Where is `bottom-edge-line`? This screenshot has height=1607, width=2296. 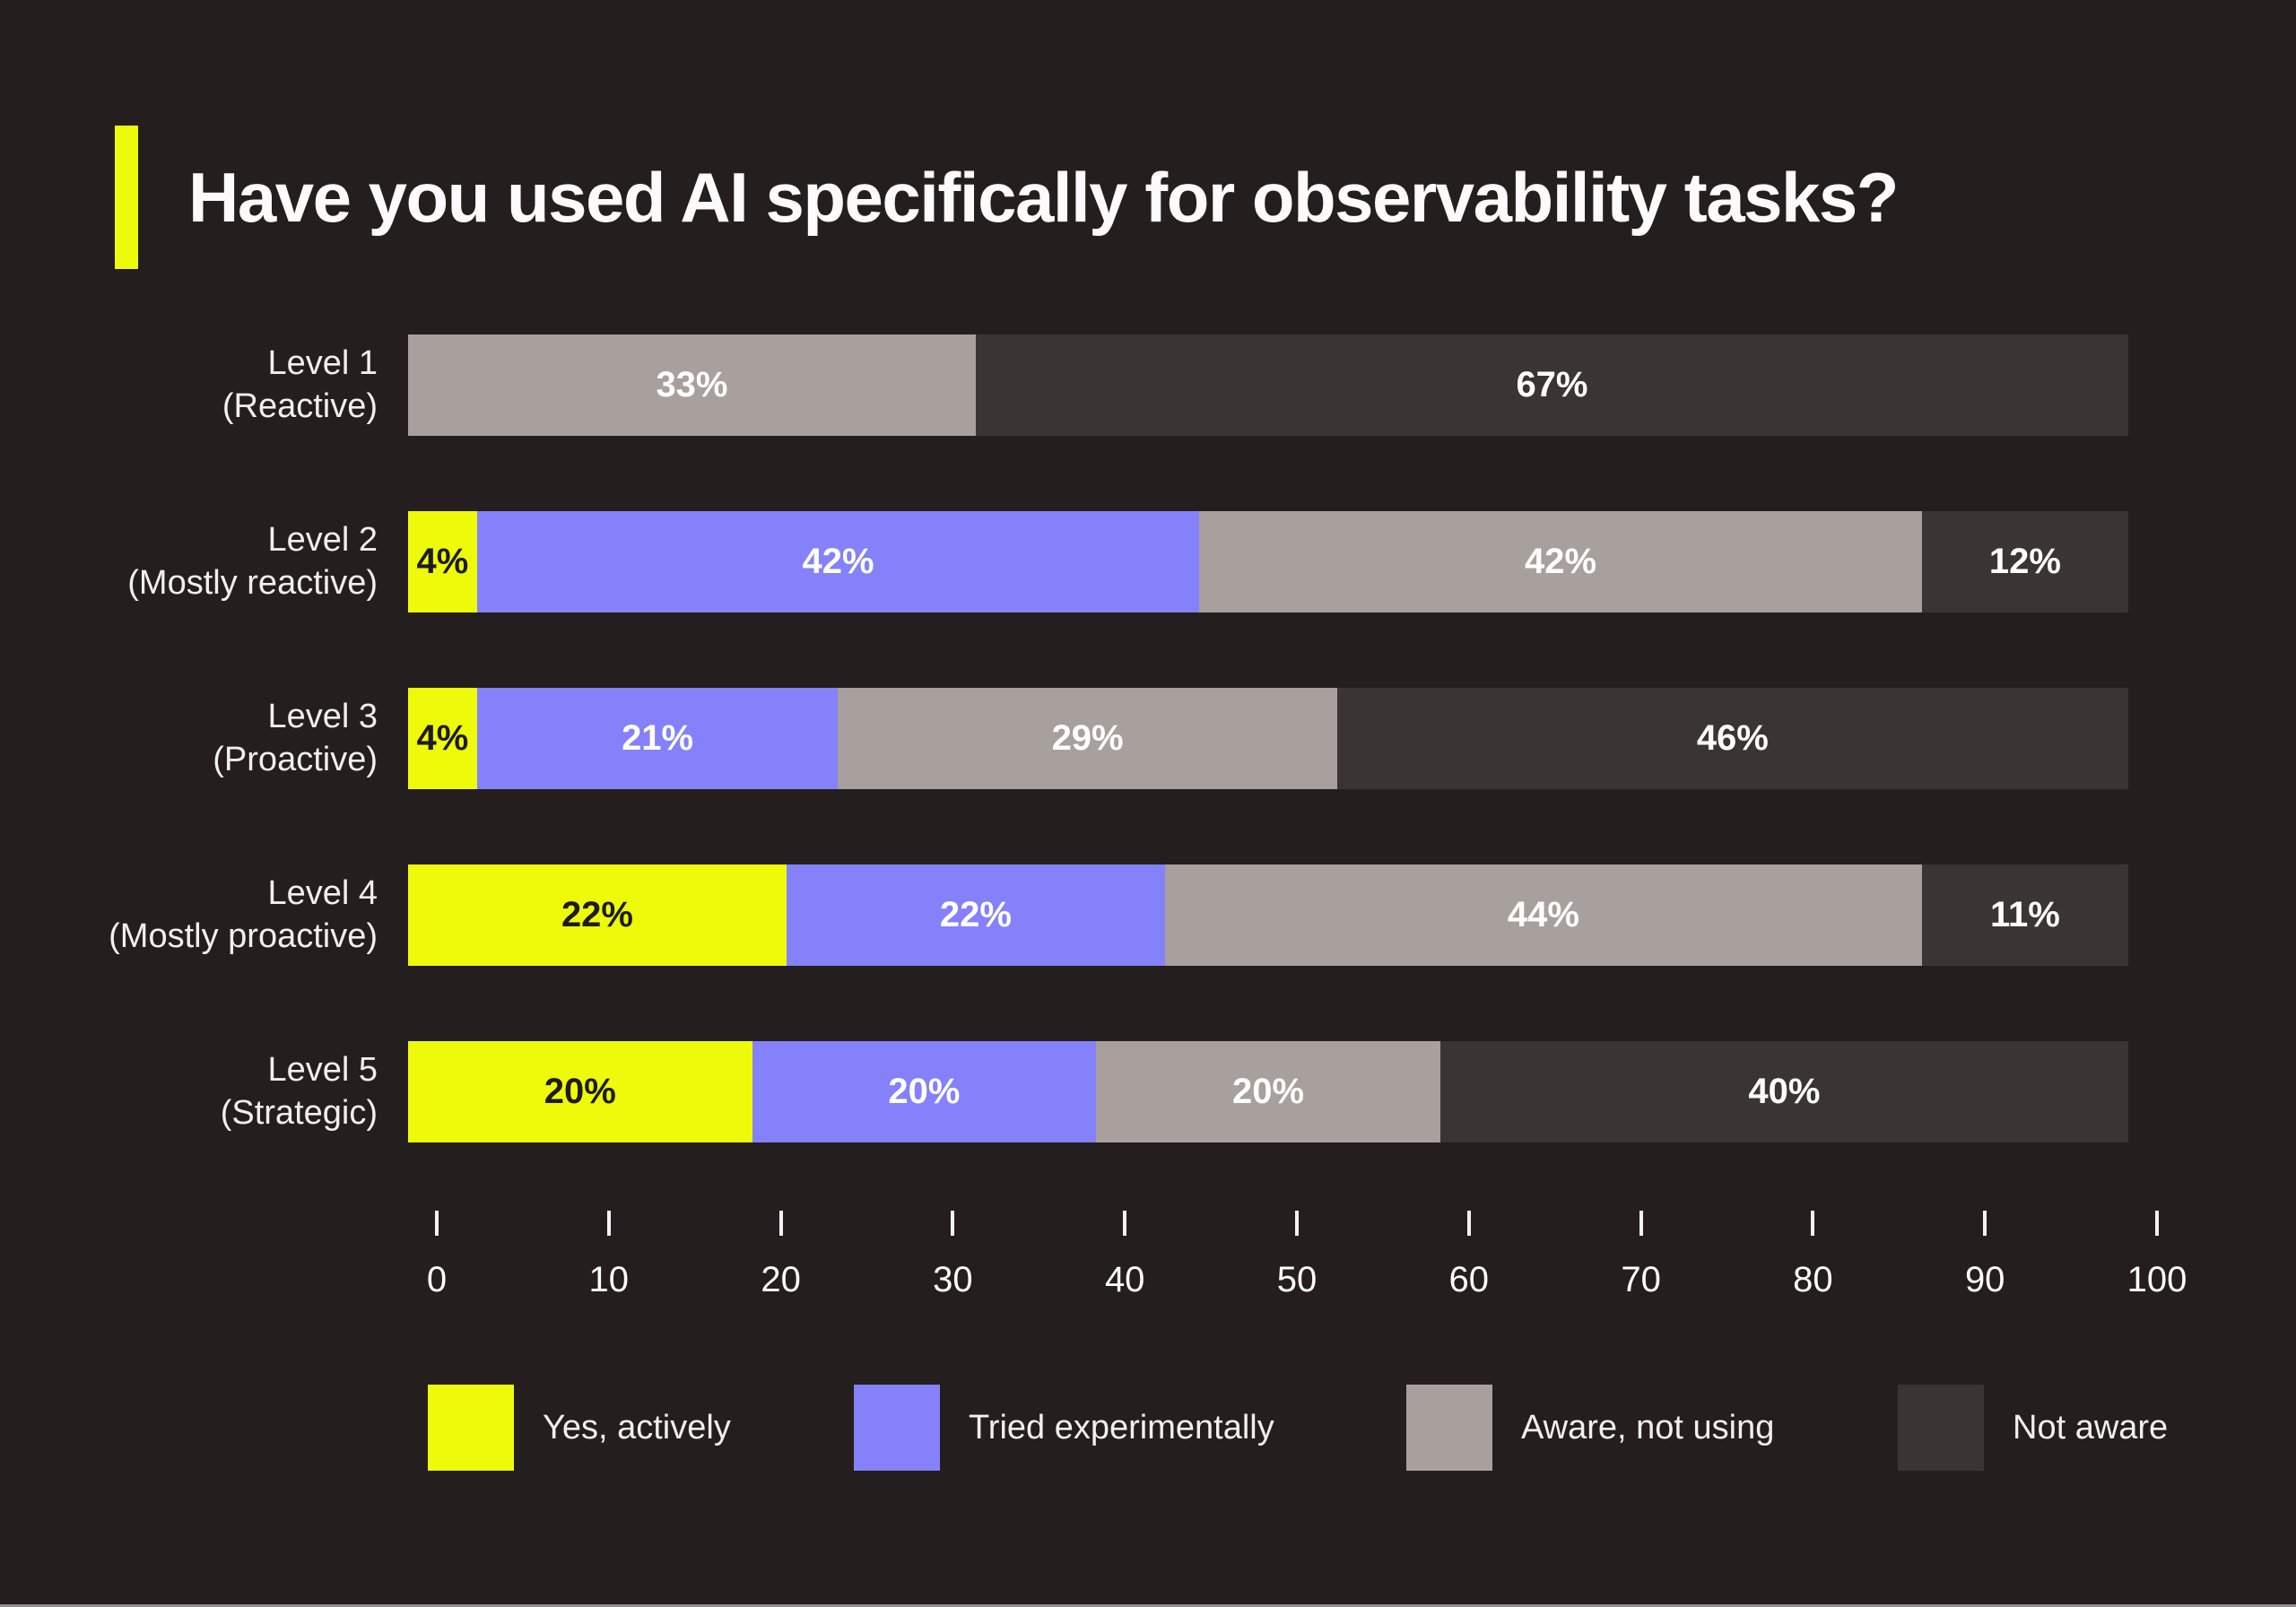
bottom-edge-line is located at coordinates (1148, 1606).